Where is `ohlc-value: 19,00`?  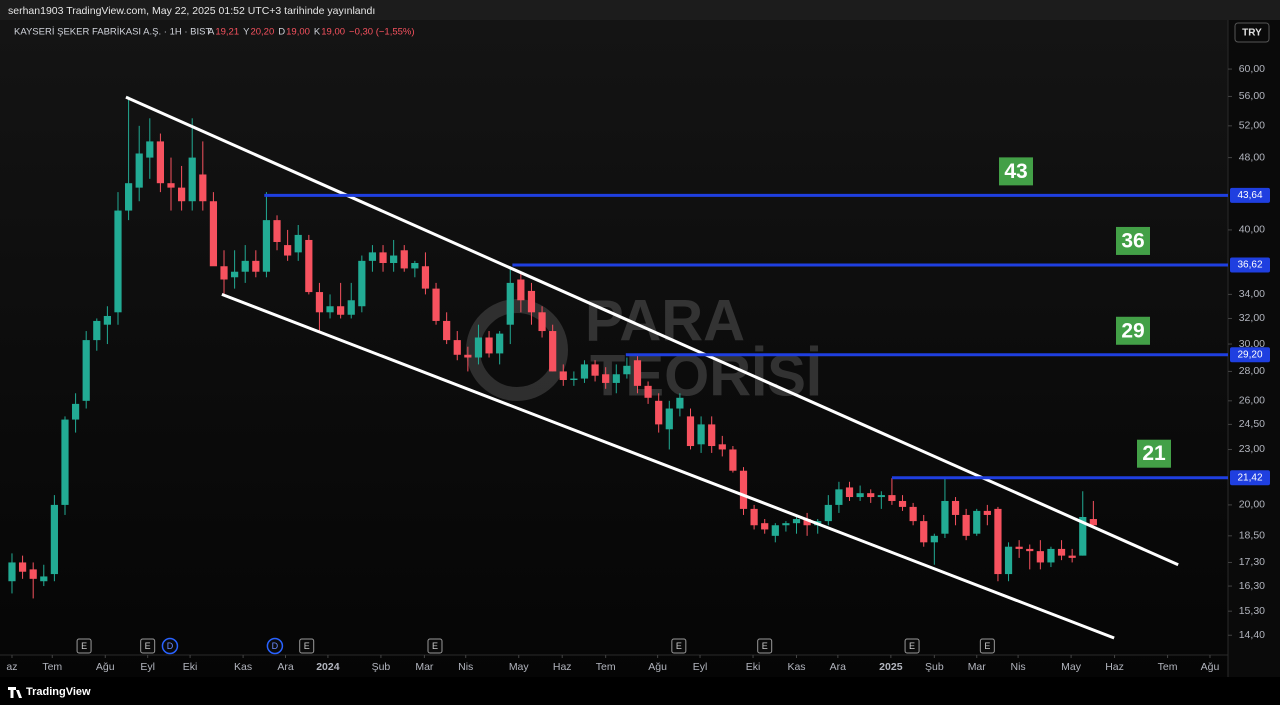 ohlc-value: 19,00 is located at coordinates (298, 32).